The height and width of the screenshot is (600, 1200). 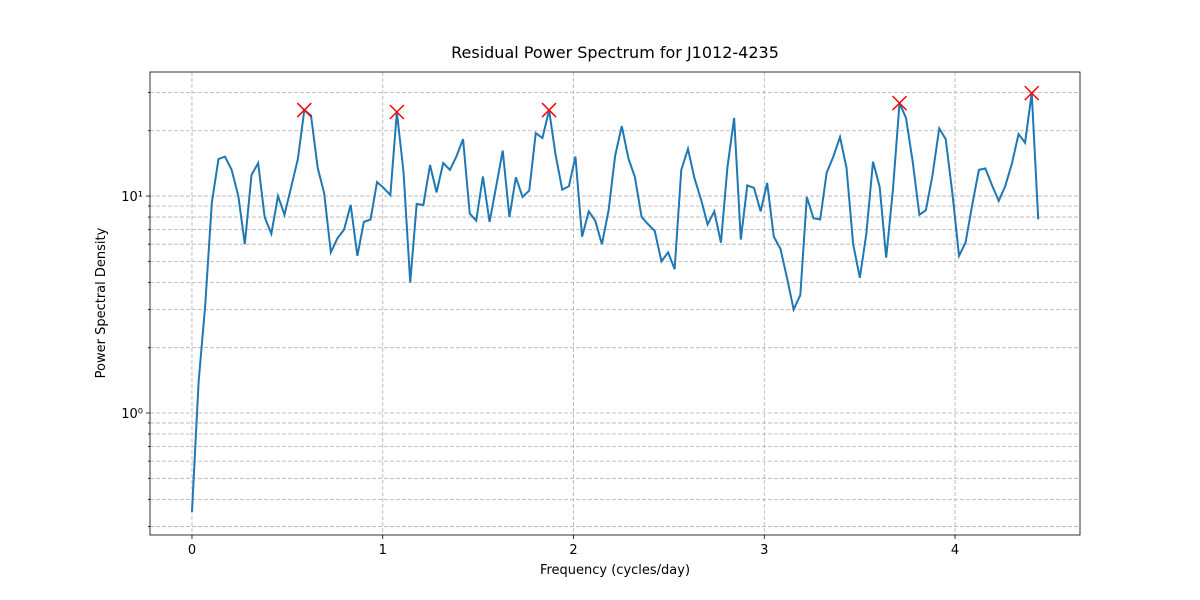 I want to click on y-axis-label: Power Spectral Density, so click(x=101, y=302).